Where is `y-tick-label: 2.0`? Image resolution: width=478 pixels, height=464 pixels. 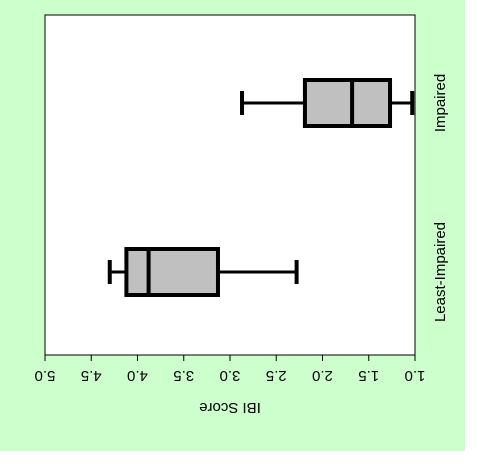
y-tick-label: 2.0 is located at coordinates (322, 375).